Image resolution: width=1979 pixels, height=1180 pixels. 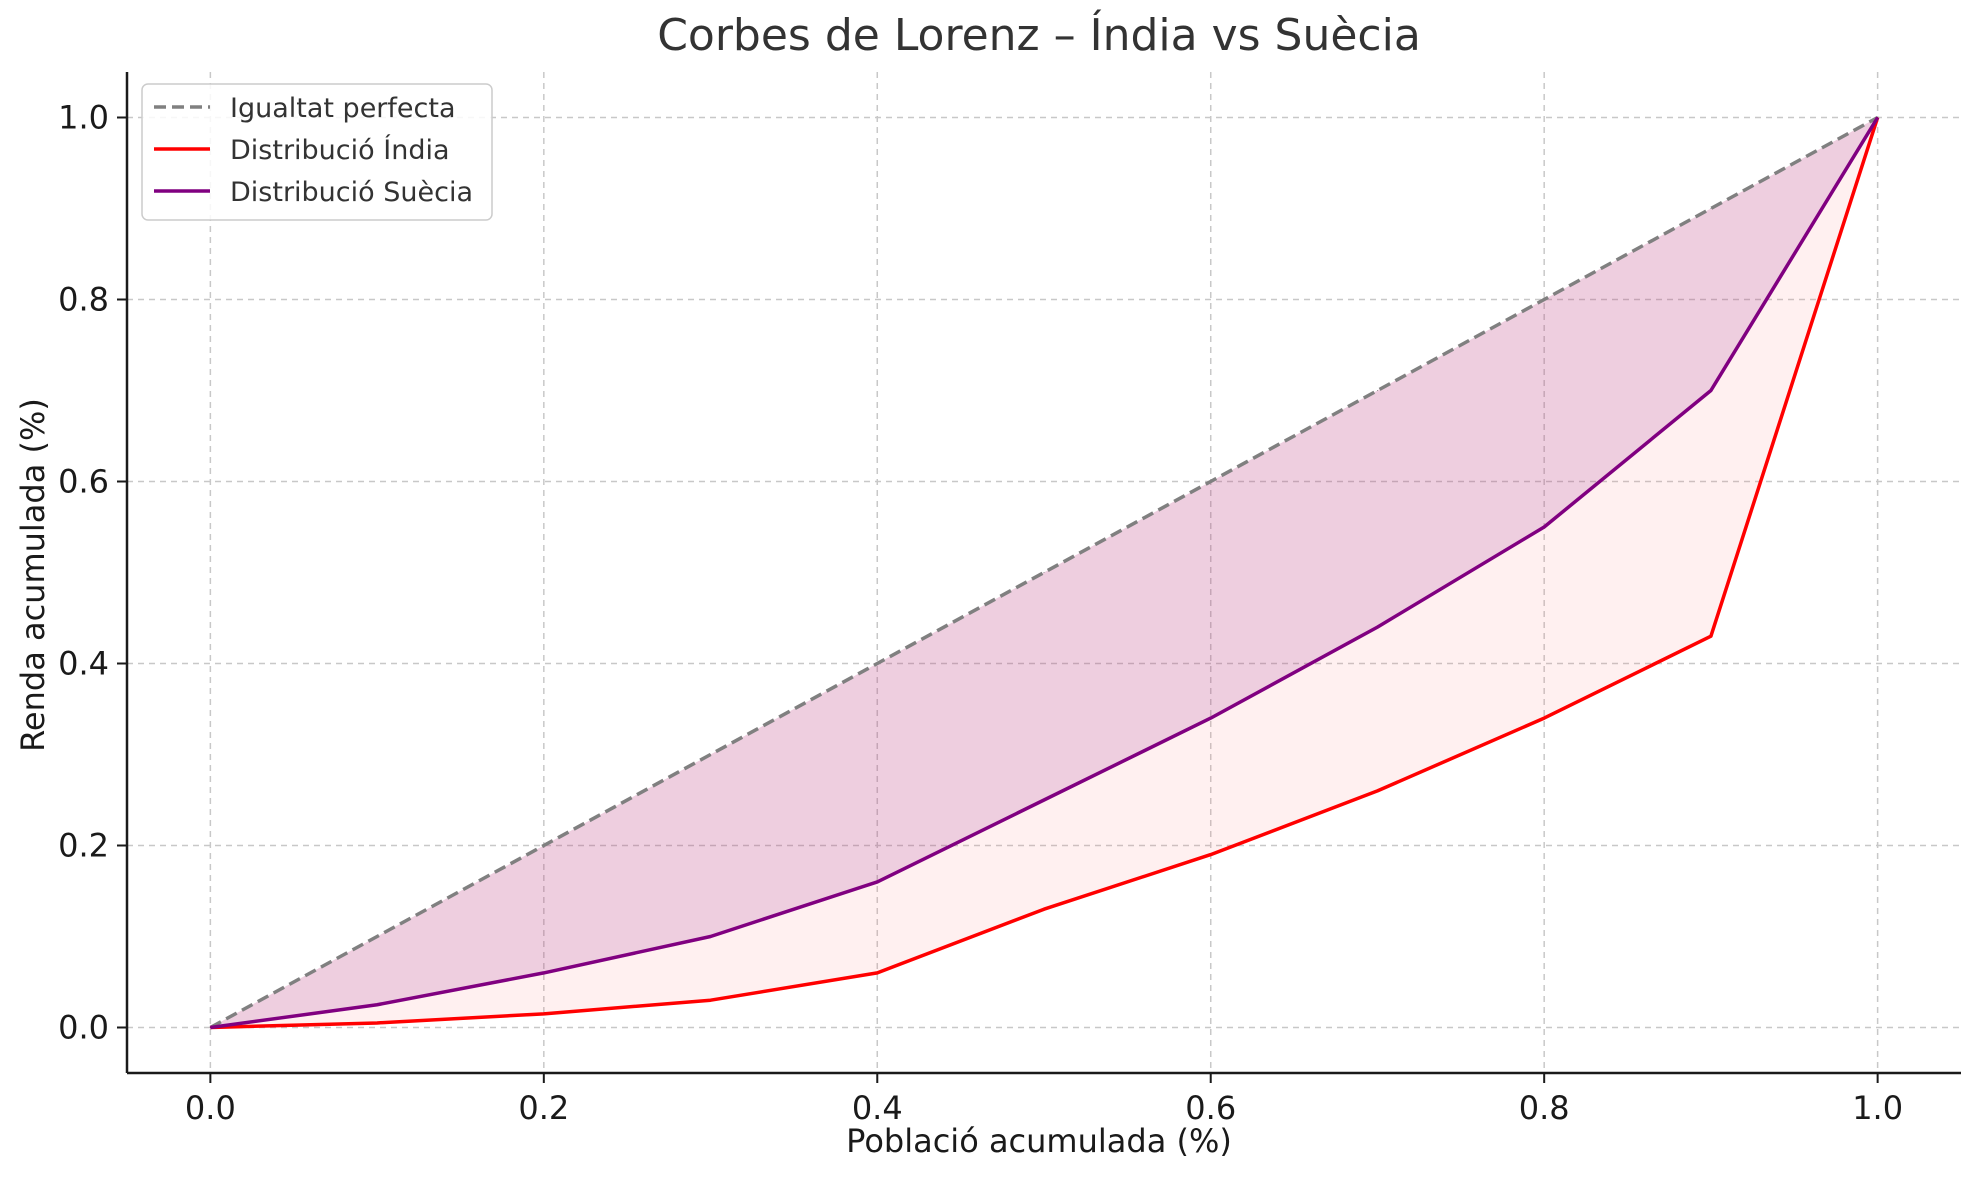 I want to click on legend-label: Igualtat perfecta, so click(x=343, y=108).